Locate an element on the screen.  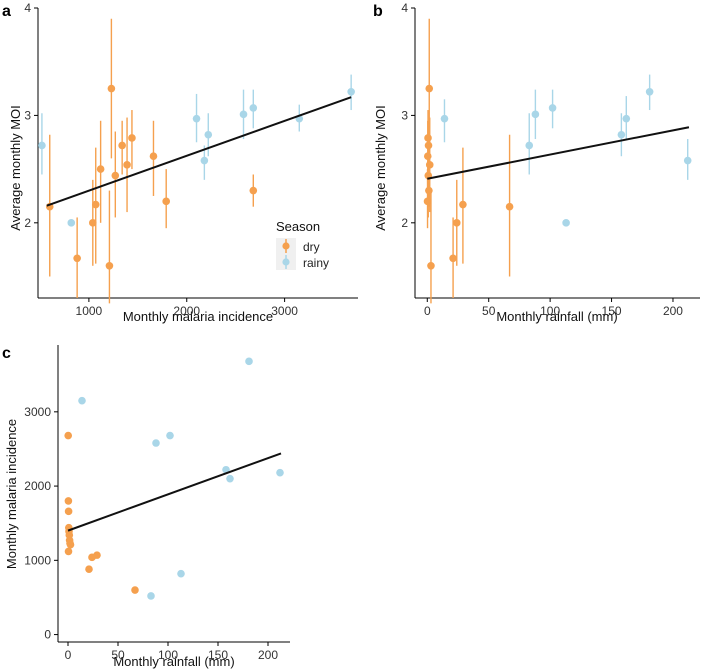
panel-c-x-tick-label: 200 is located at coordinates (268, 655).